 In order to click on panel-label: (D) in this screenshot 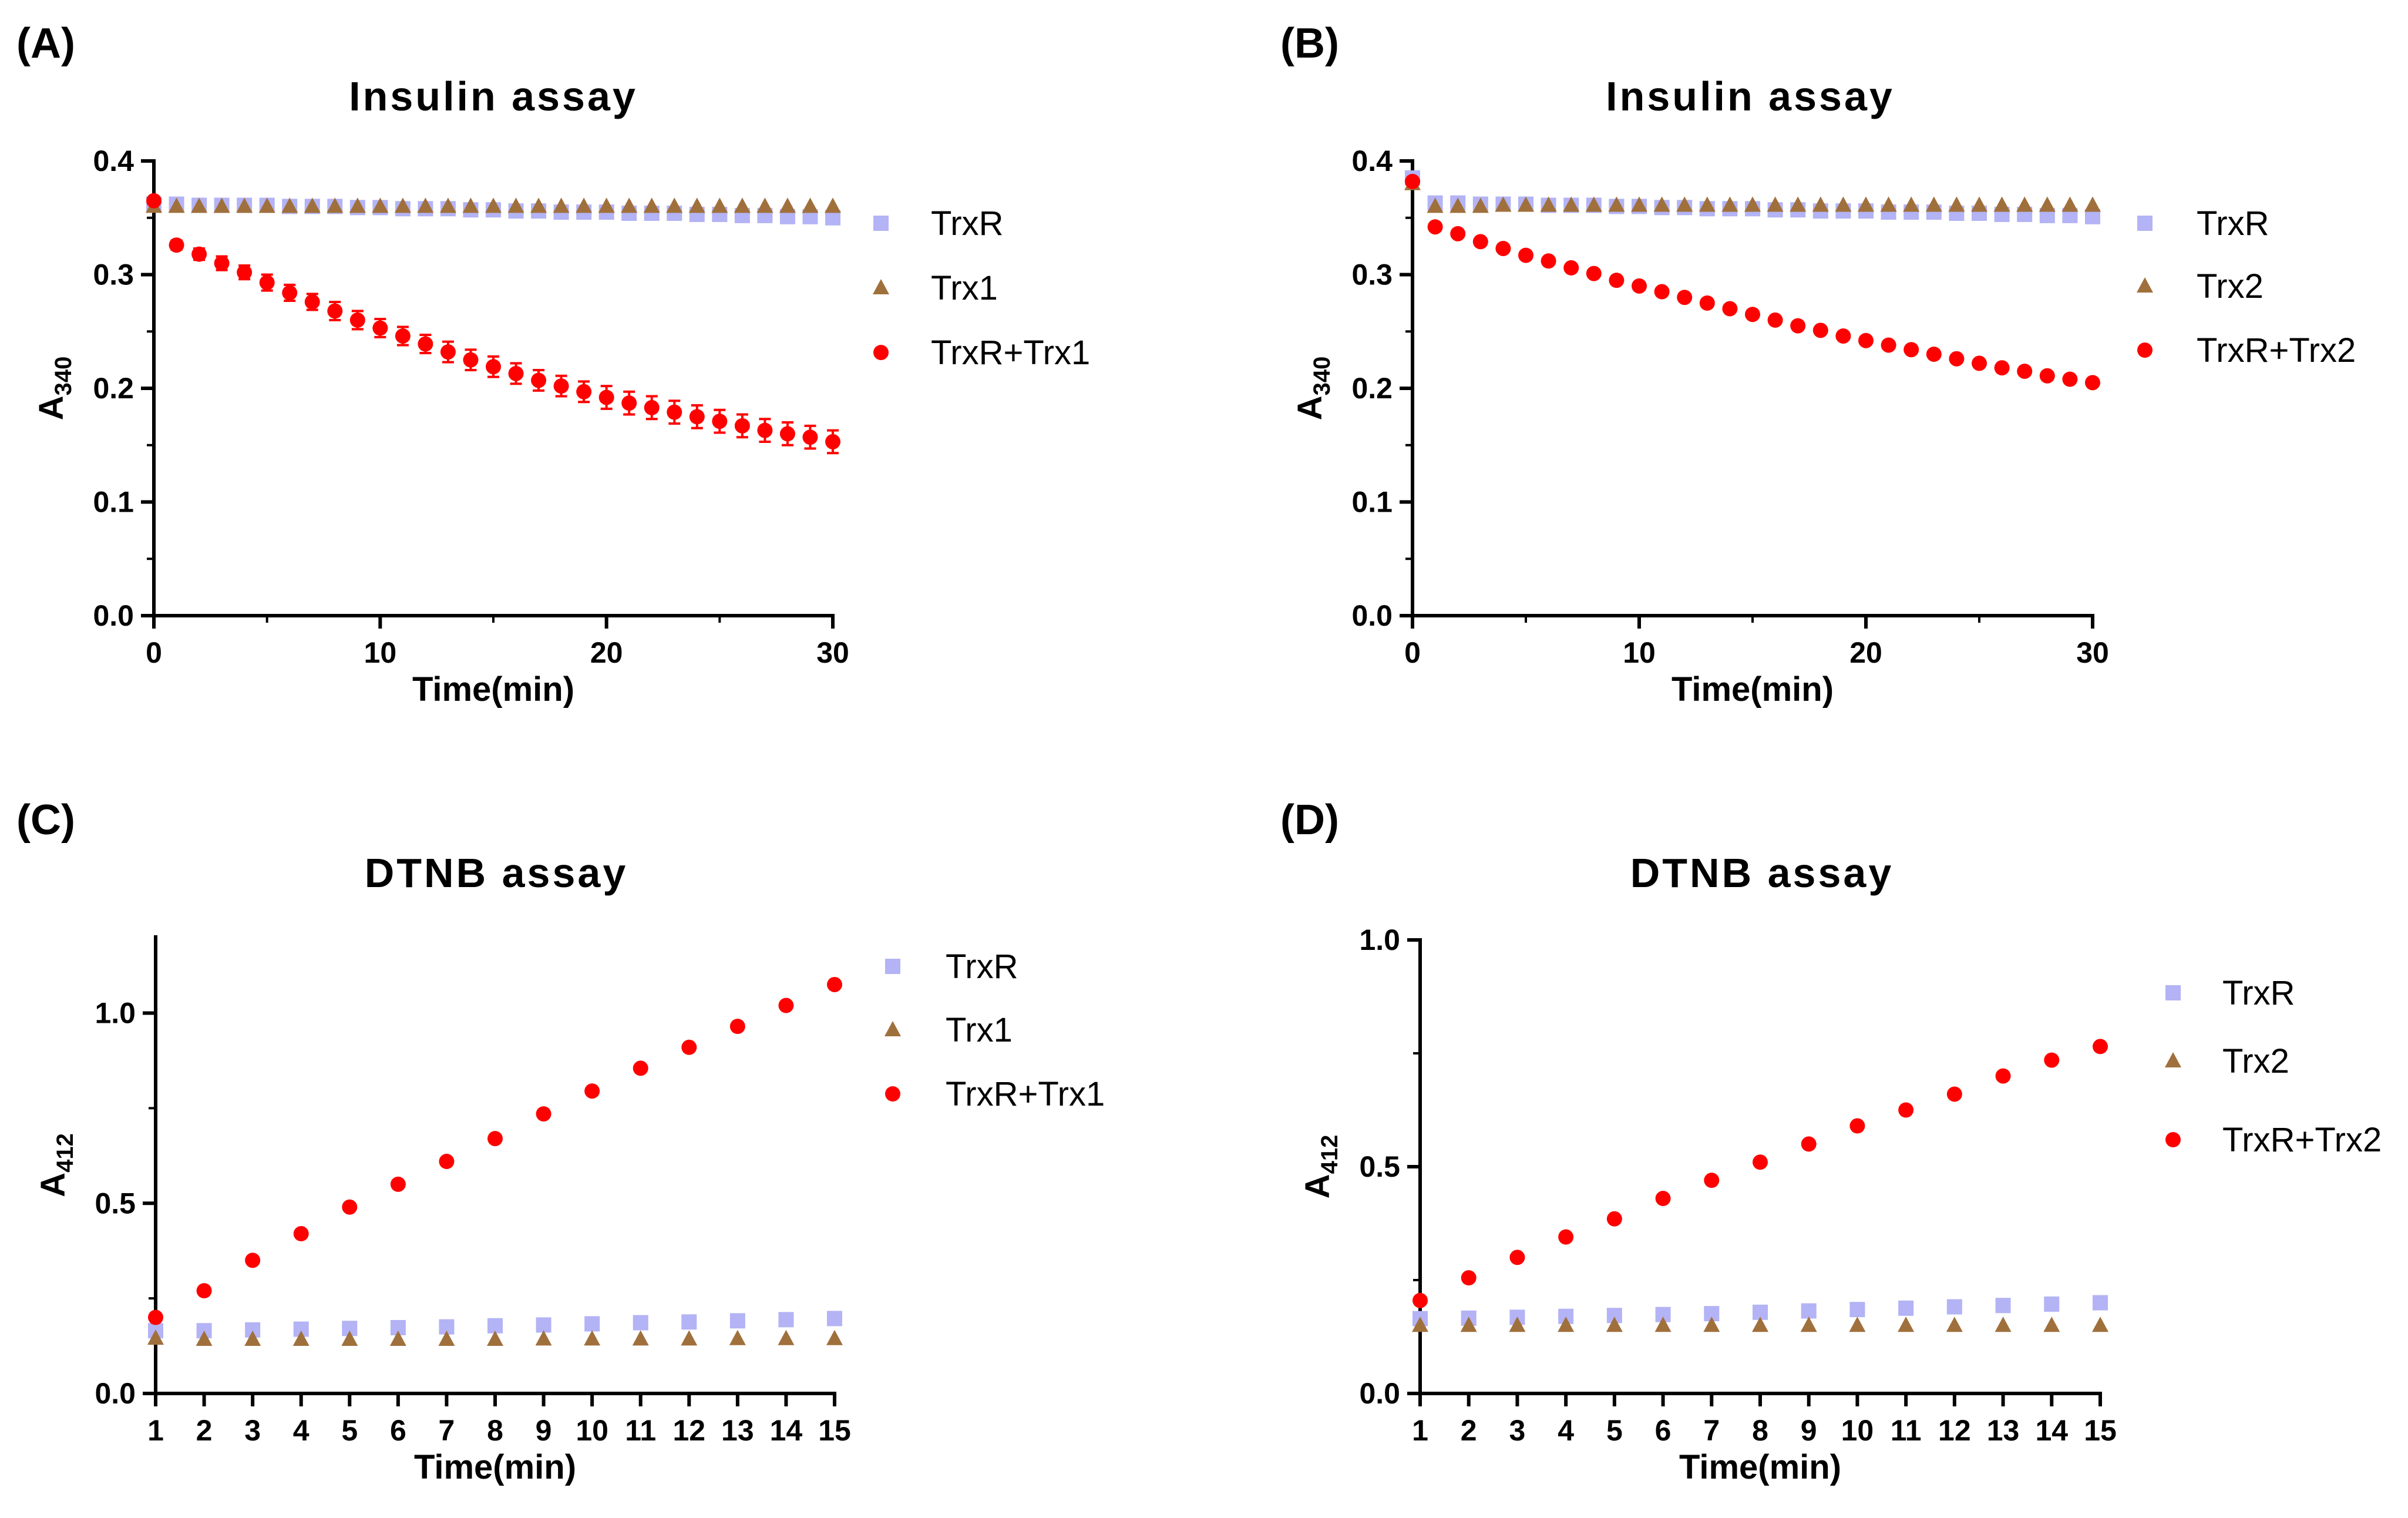, I will do `click(1309, 821)`.